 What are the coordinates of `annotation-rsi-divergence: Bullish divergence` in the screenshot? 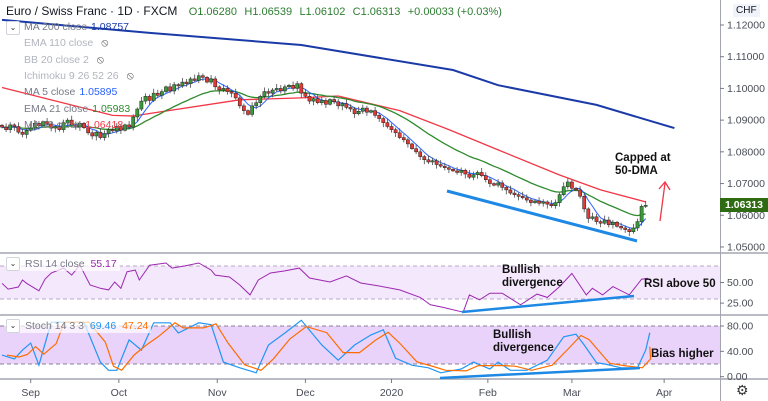 It's located at (532, 276).